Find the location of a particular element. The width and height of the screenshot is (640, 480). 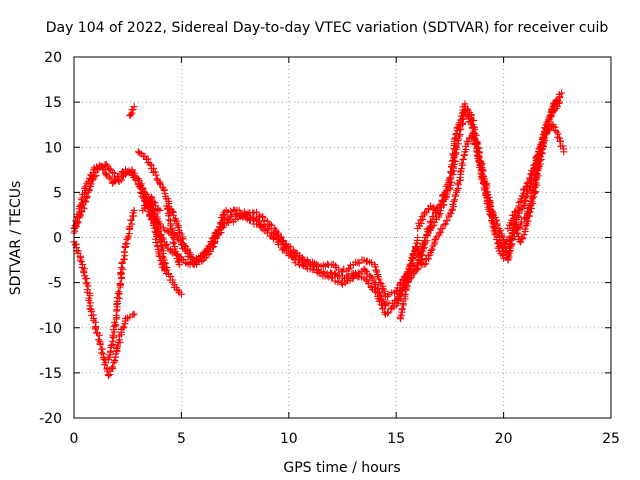

y-tick-label: 20 is located at coordinates (53, 58).